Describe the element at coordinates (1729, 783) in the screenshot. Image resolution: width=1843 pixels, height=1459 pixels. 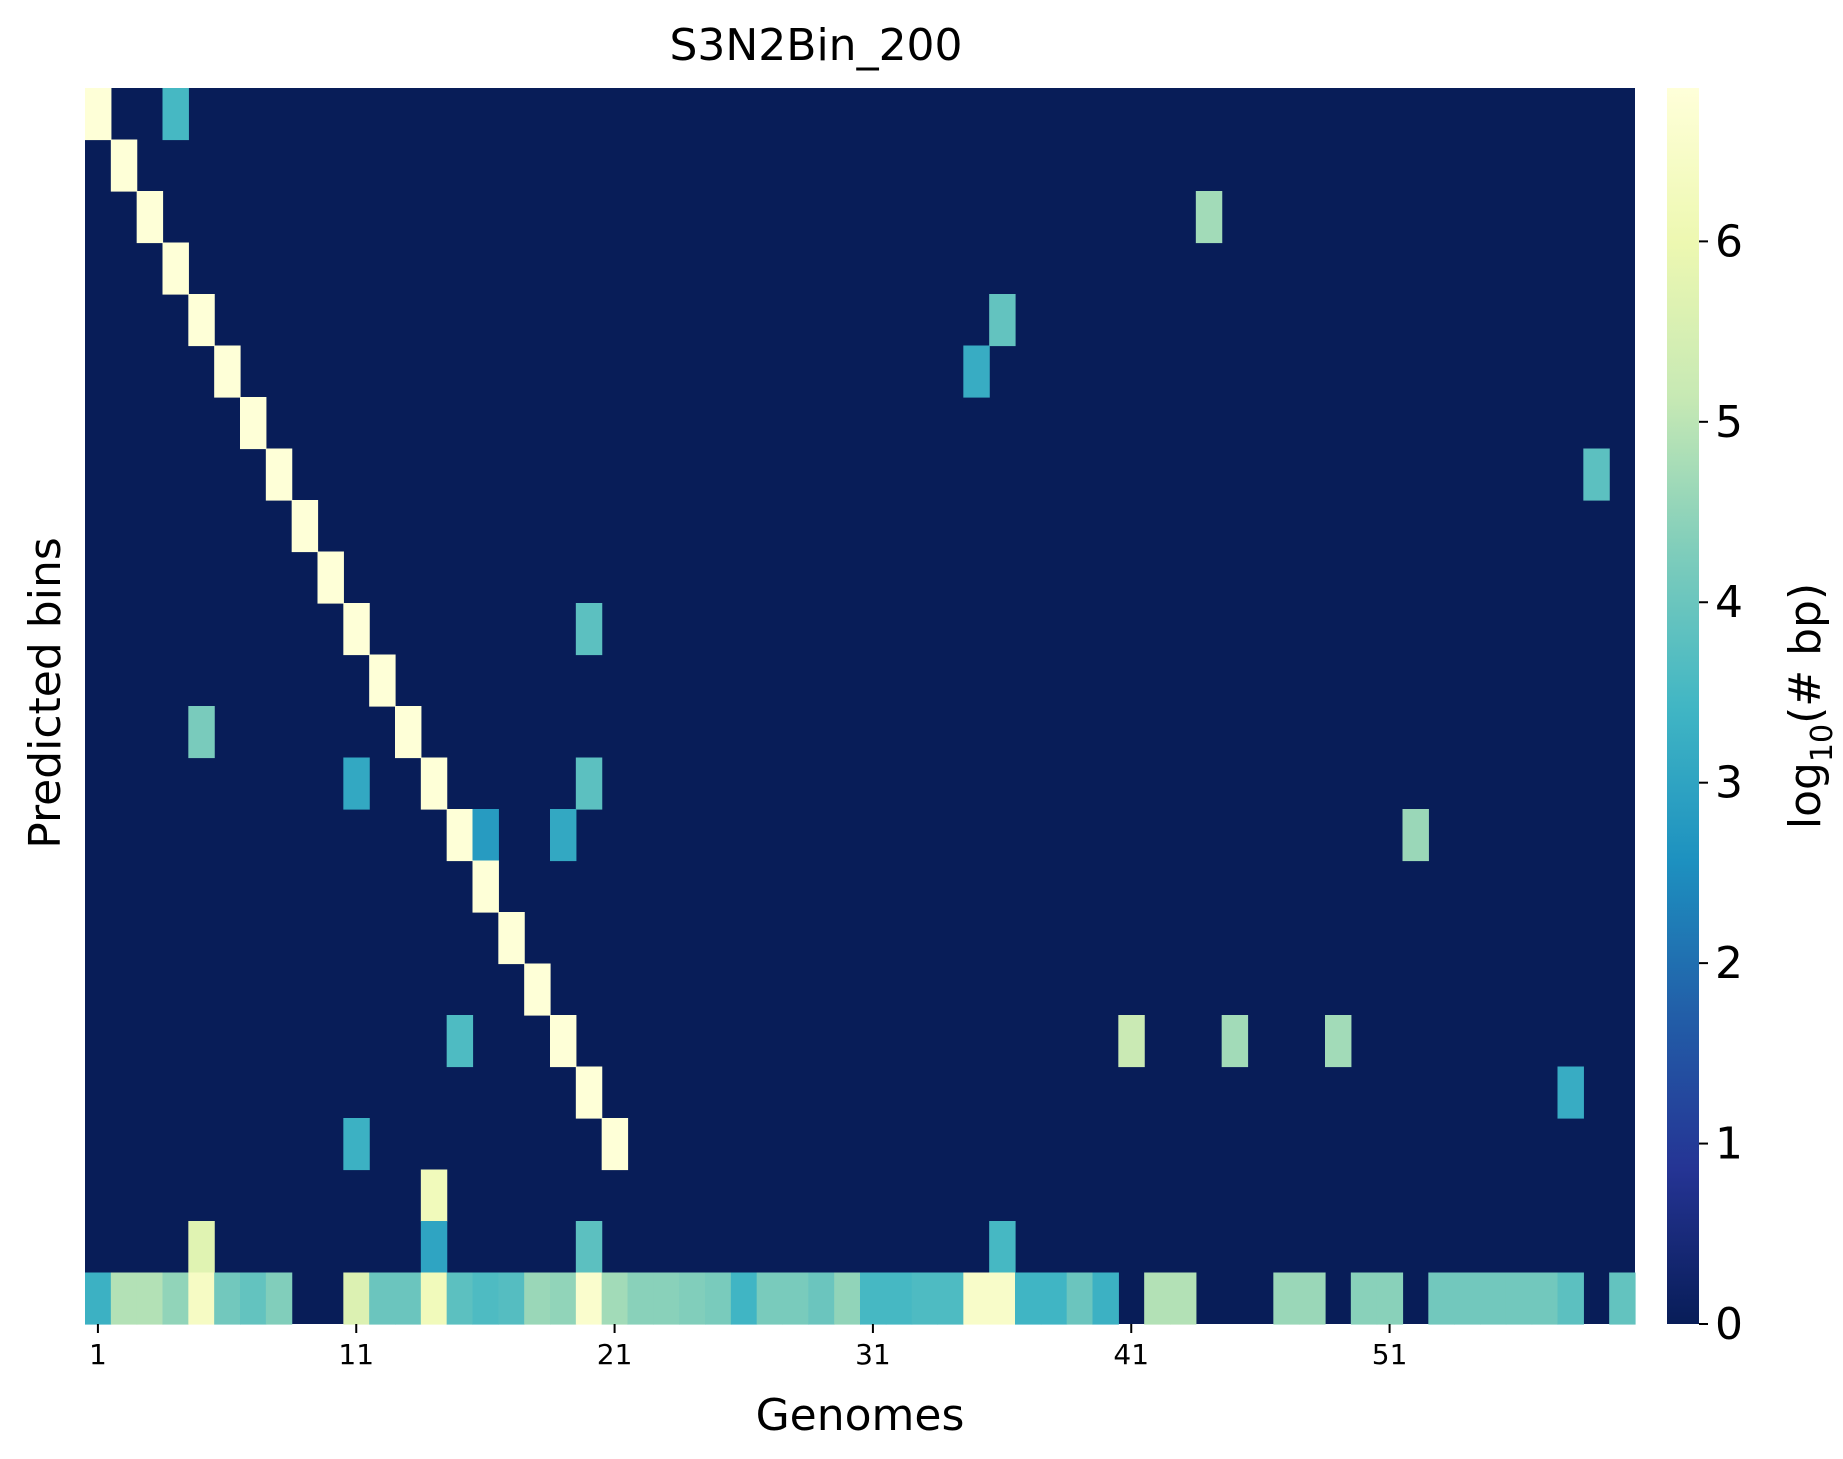
I see `colorbar-tick-label: 3` at that location.